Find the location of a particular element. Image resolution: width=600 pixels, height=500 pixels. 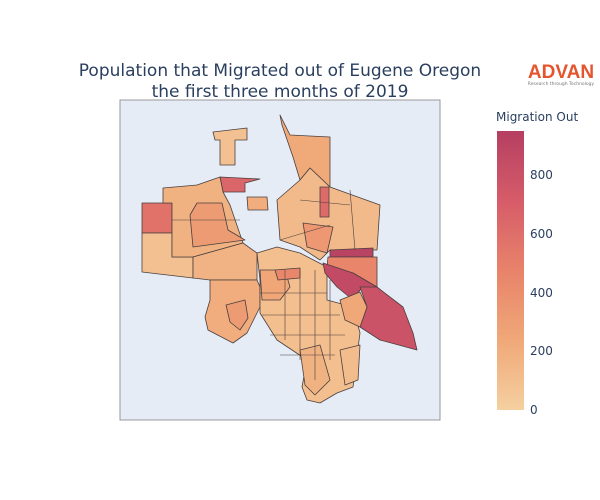

region-central-b is located at coordinates (287, 274).